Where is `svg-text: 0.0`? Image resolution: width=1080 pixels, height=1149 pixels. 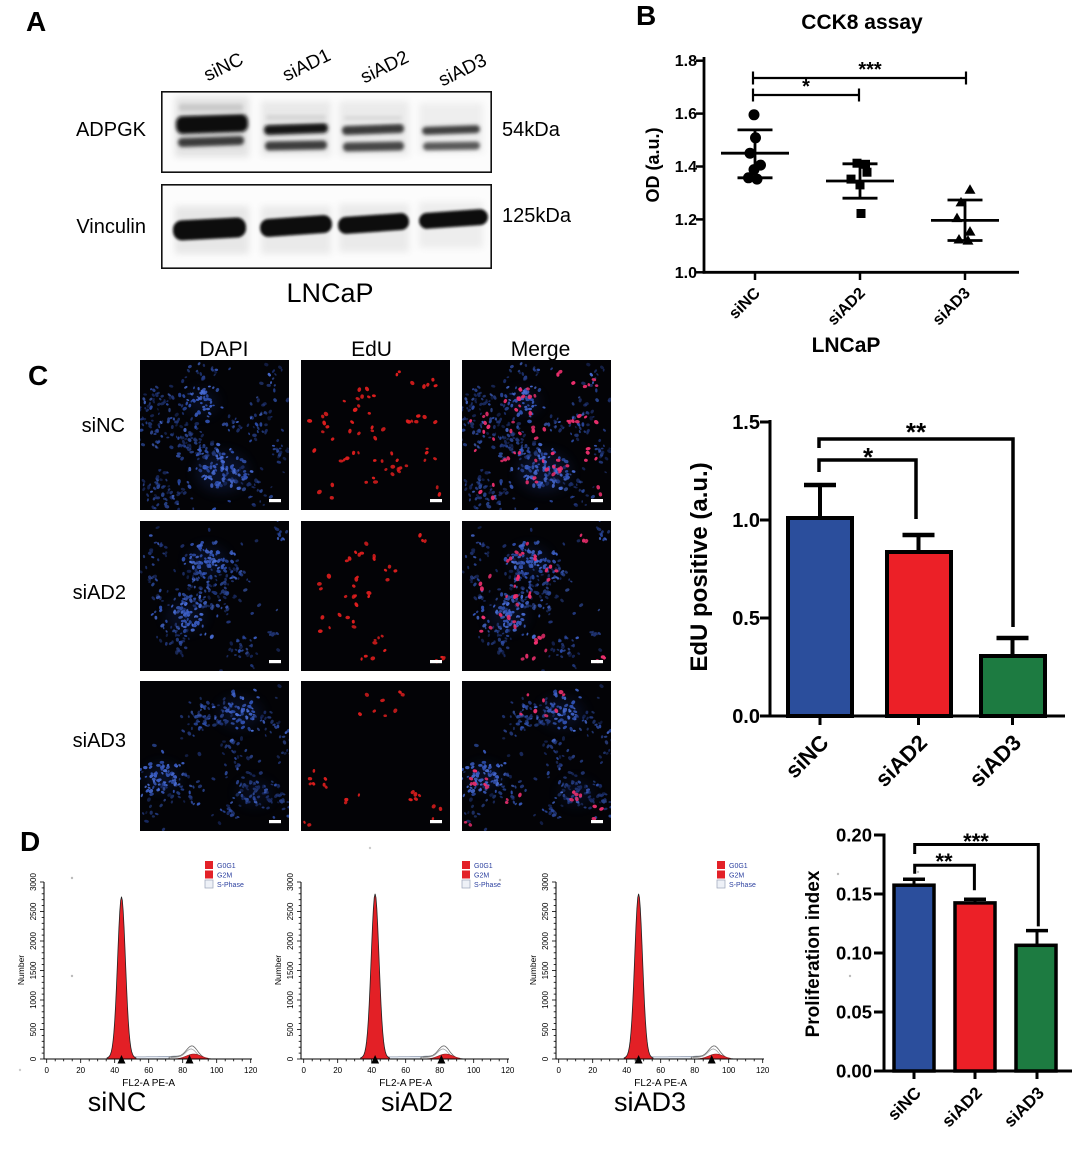 svg-text: 0.0 is located at coordinates (746, 717).